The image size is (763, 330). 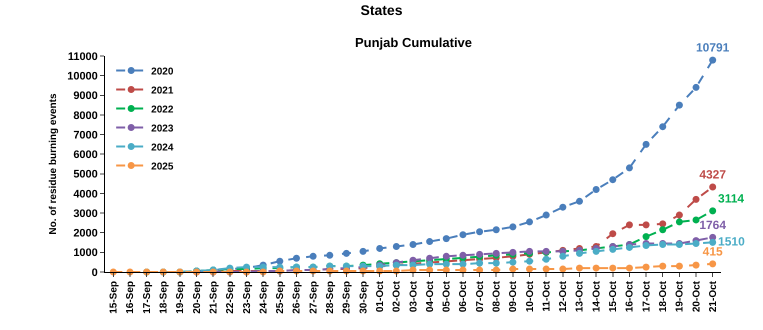 I want to click on x-tick-label: 04-Oct, so click(x=430, y=296).